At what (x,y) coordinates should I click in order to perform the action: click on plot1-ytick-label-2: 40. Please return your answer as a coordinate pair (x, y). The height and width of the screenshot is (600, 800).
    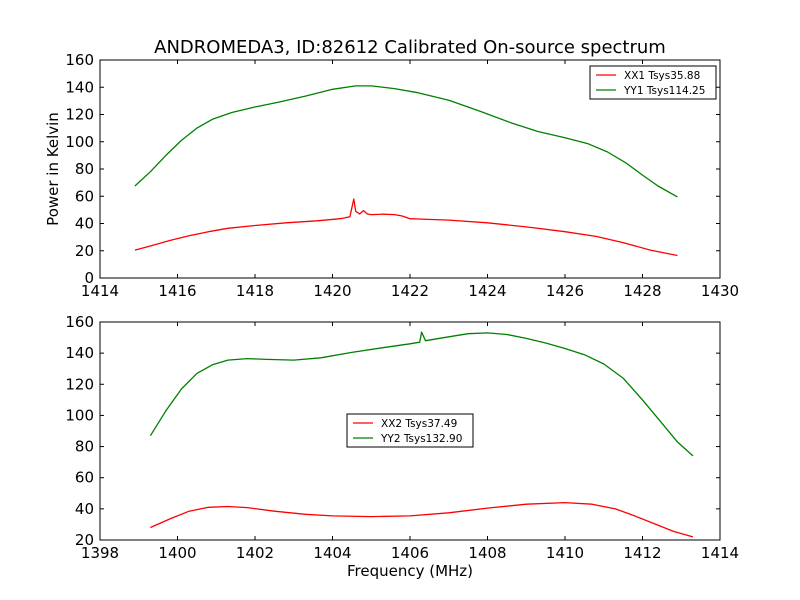
    Looking at the image, I should click on (84, 224).